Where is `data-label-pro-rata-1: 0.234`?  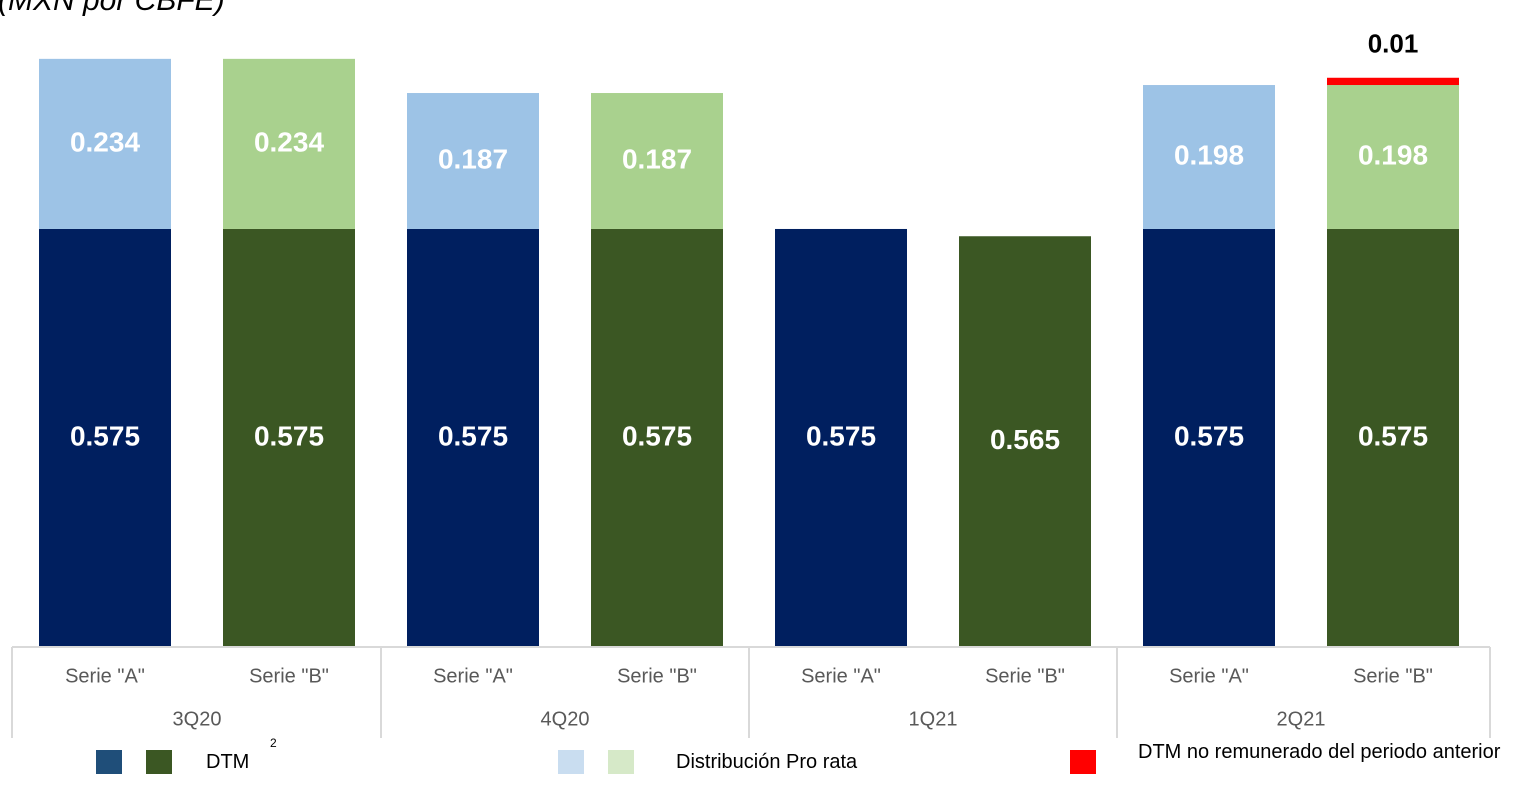
data-label-pro-rata-1: 0.234 is located at coordinates (289, 141).